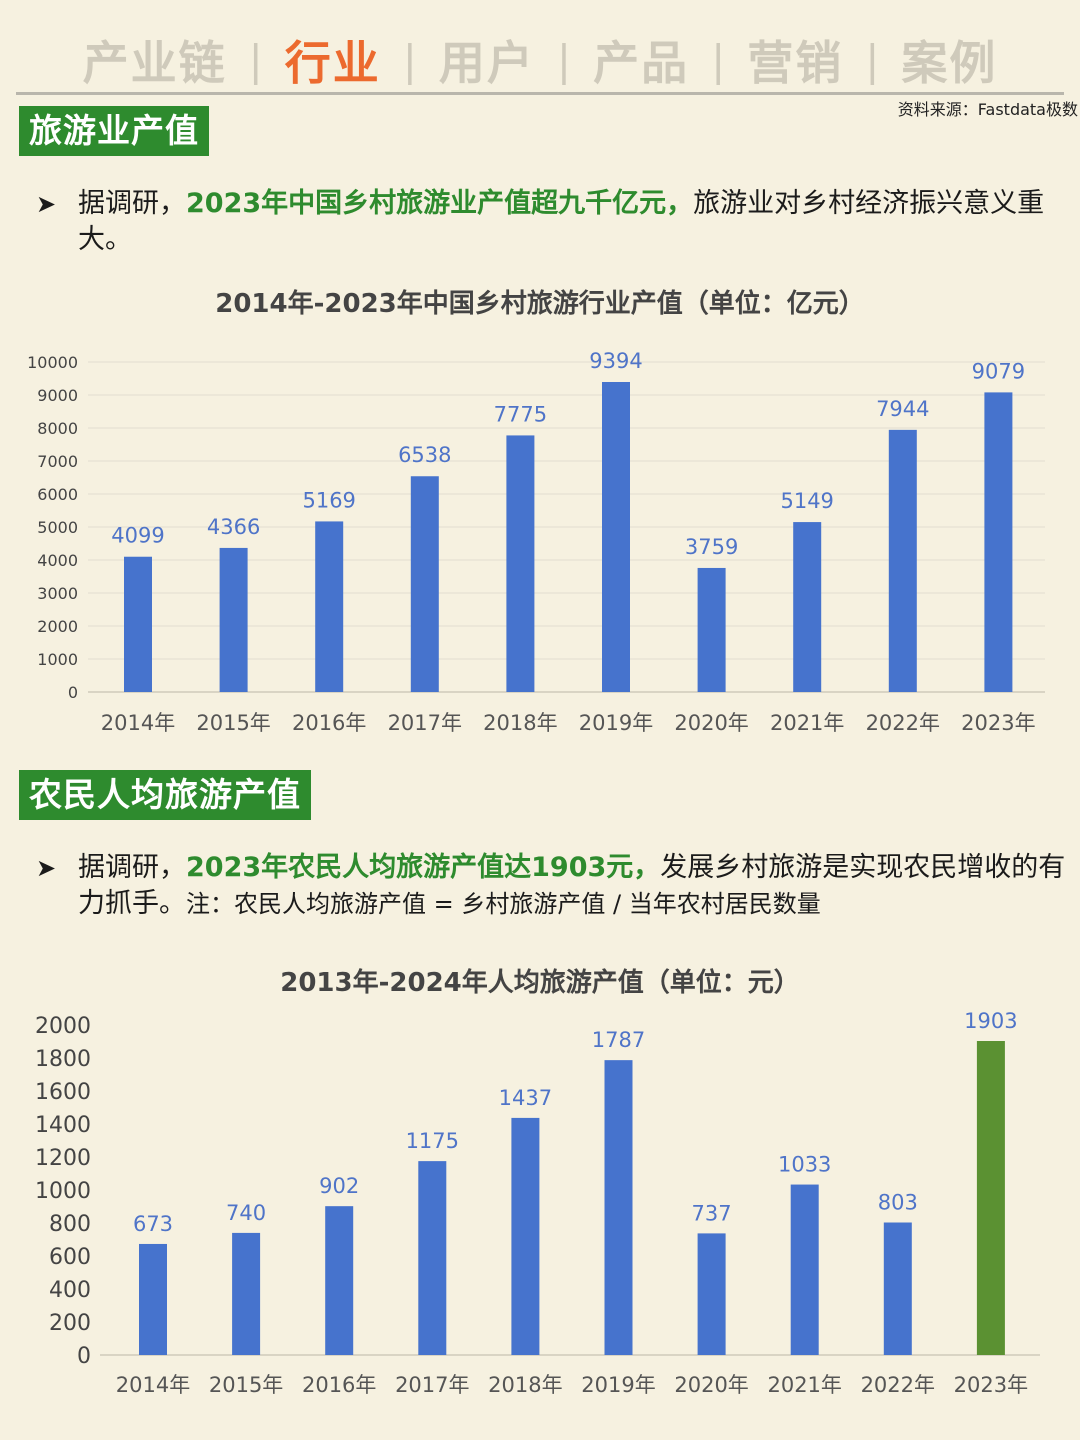 Image resolution: width=1080 pixels, height=1440 pixels. Describe the element at coordinates (525, 1385) in the screenshot. I see `c2-x-tick-label: 2018年` at that location.